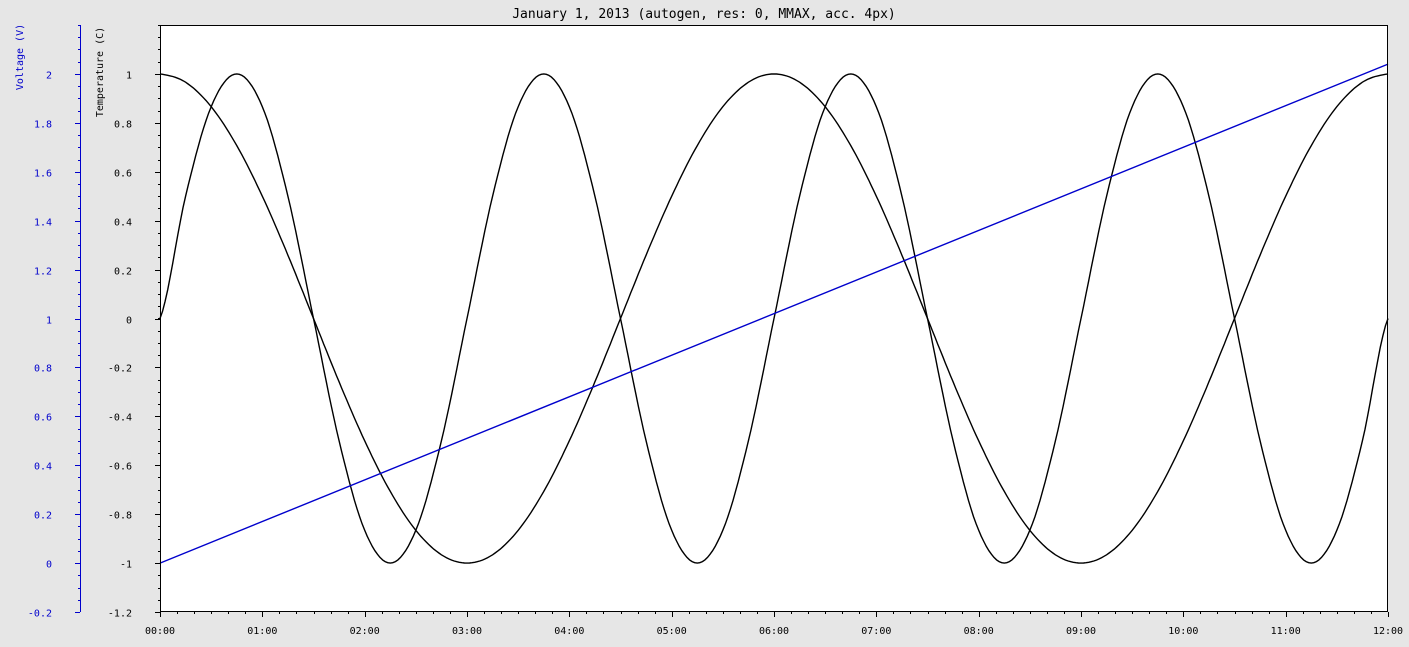 The image size is (1409, 647). What do you see at coordinates (1388, 631) in the screenshot?
I see `x-tick-label: 12:00` at bounding box center [1388, 631].